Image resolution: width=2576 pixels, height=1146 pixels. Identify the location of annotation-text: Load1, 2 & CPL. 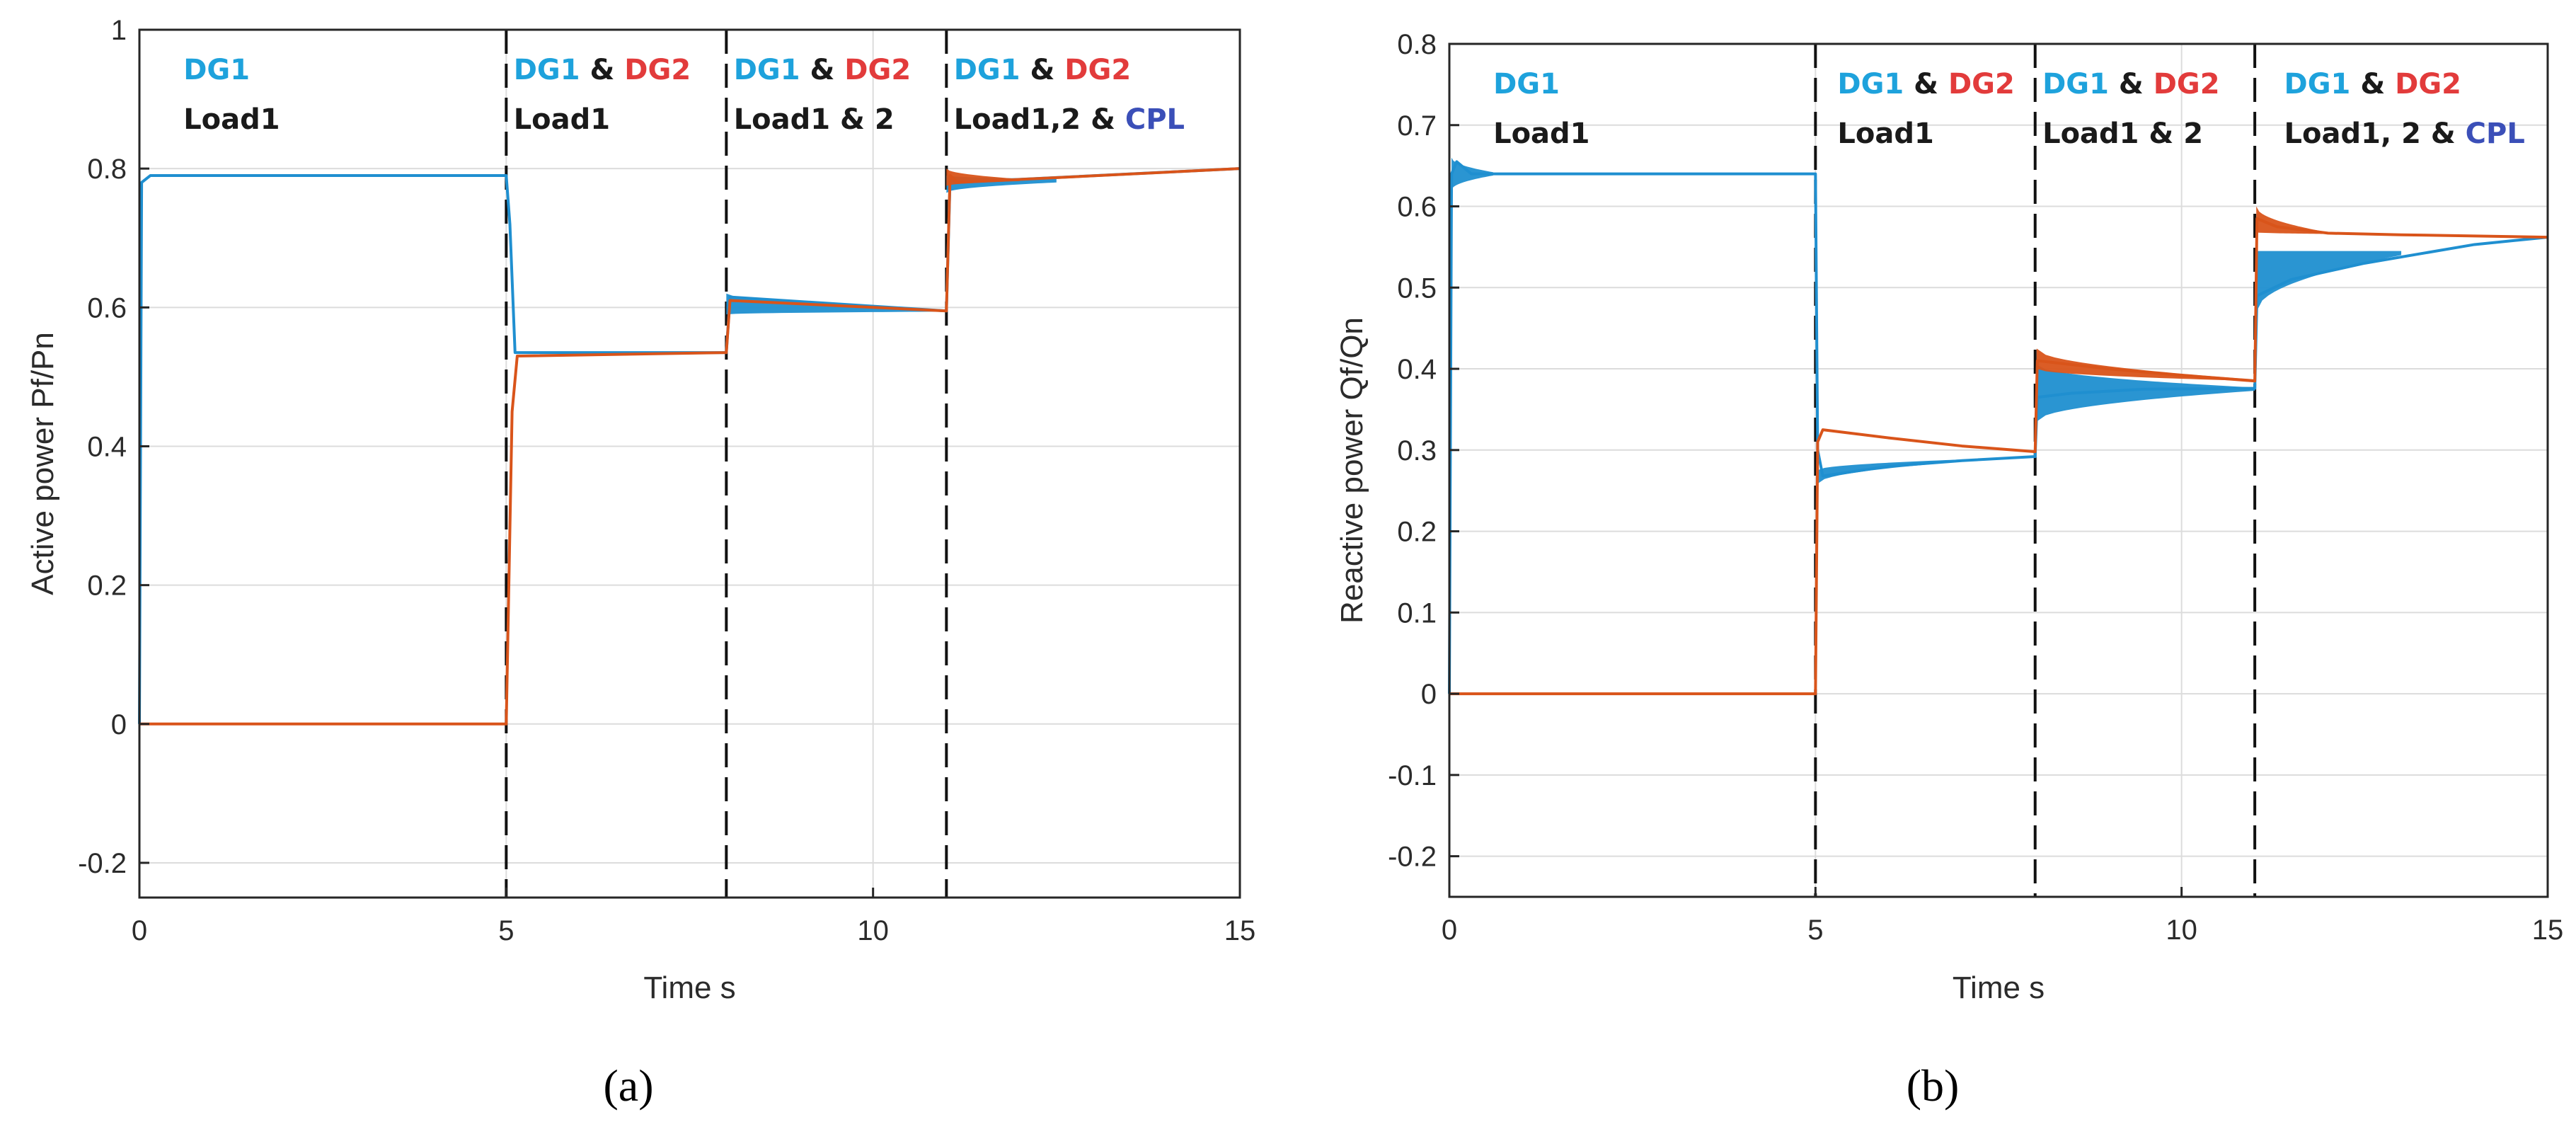
(2404, 134).